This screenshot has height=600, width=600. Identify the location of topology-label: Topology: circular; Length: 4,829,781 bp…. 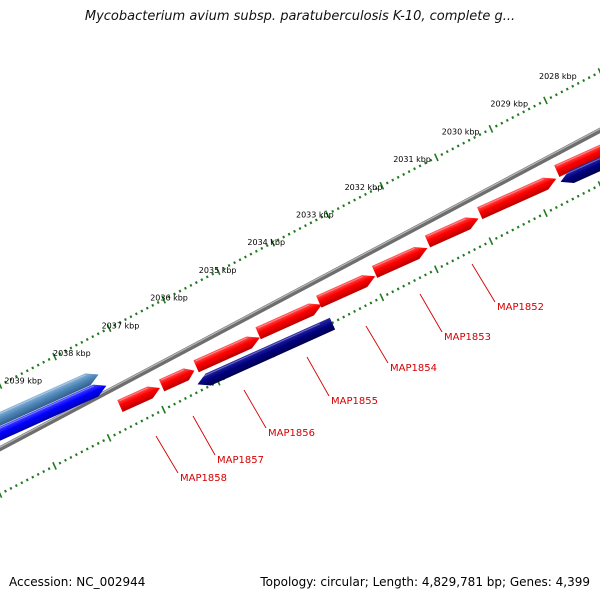
(425, 582).